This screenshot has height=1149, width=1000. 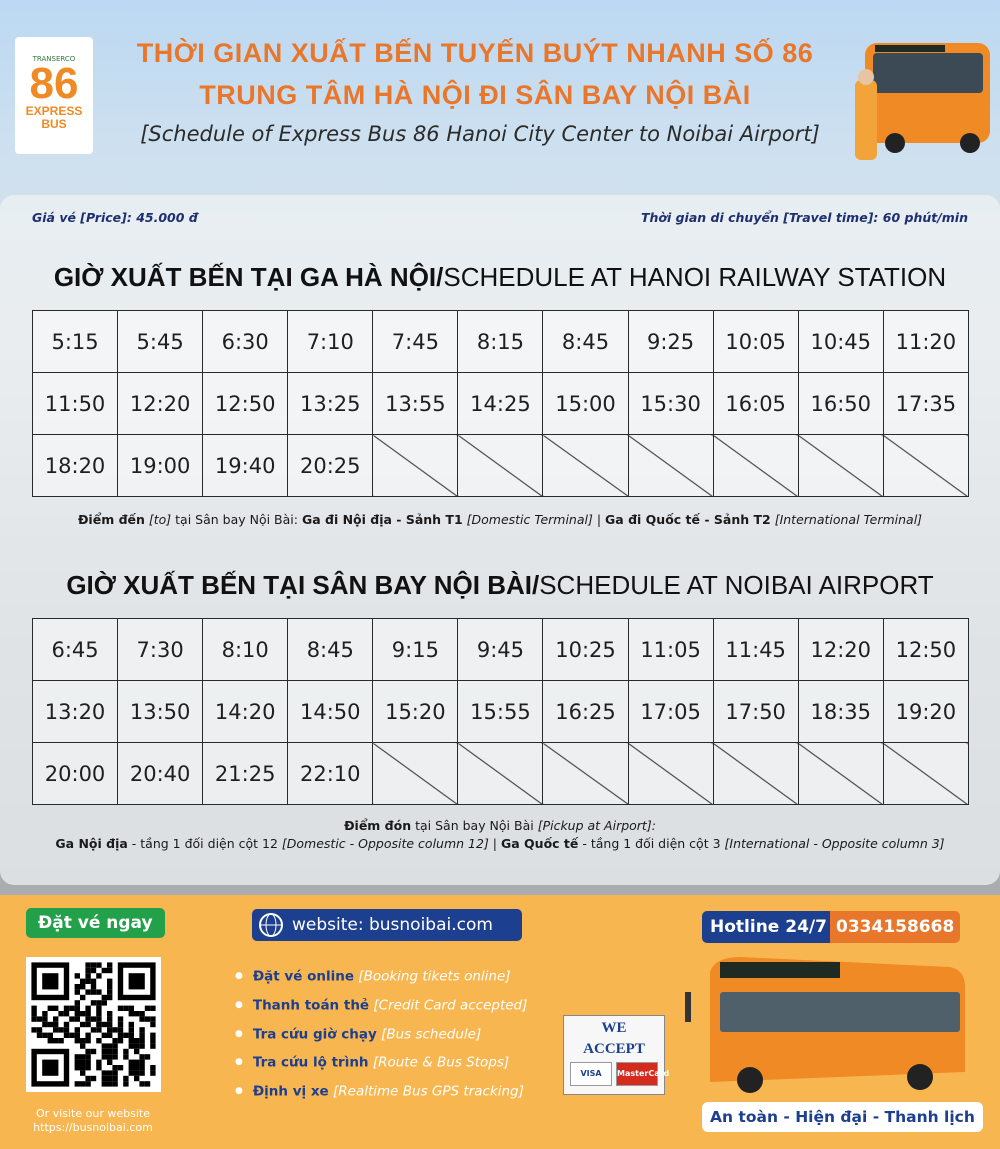 I want to click on logo: TRANSERCO 86 EXPRESS BUS, so click(x=54, y=95).